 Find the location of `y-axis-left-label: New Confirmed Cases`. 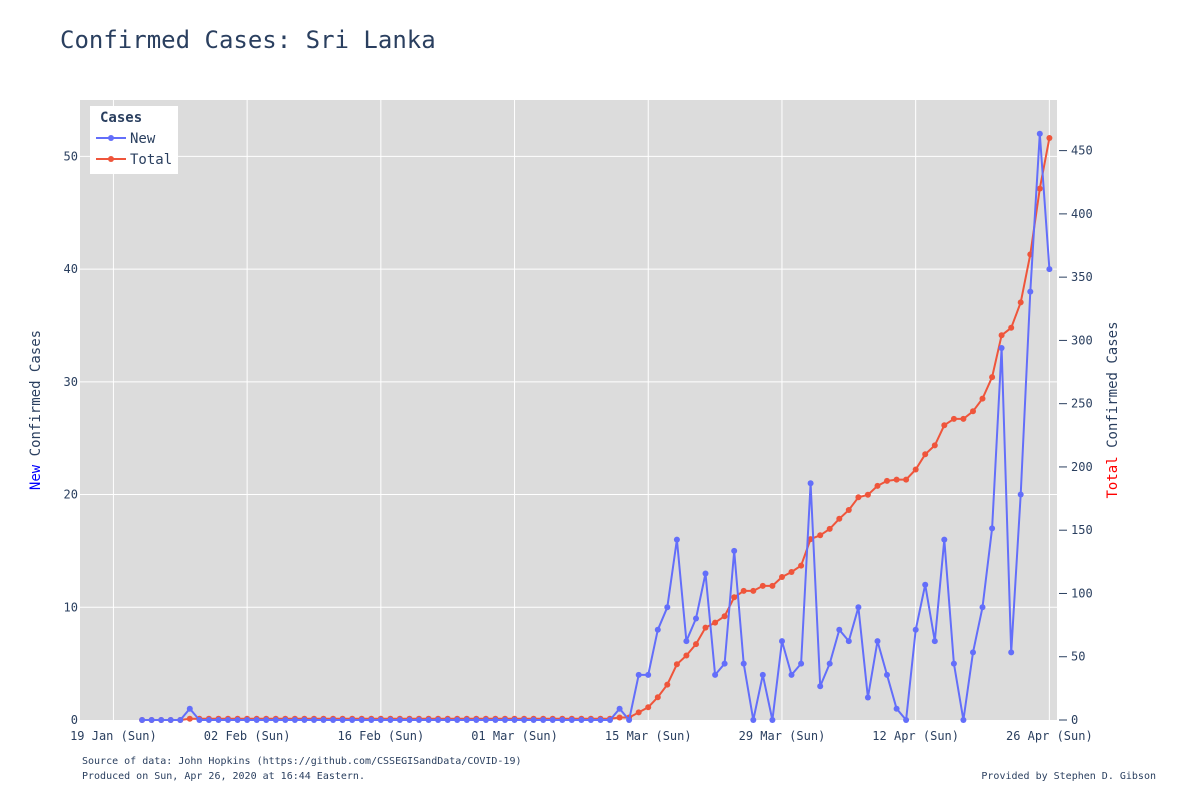

y-axis-left-label: New Confirmed Cases is located at coordinates (36, 410).